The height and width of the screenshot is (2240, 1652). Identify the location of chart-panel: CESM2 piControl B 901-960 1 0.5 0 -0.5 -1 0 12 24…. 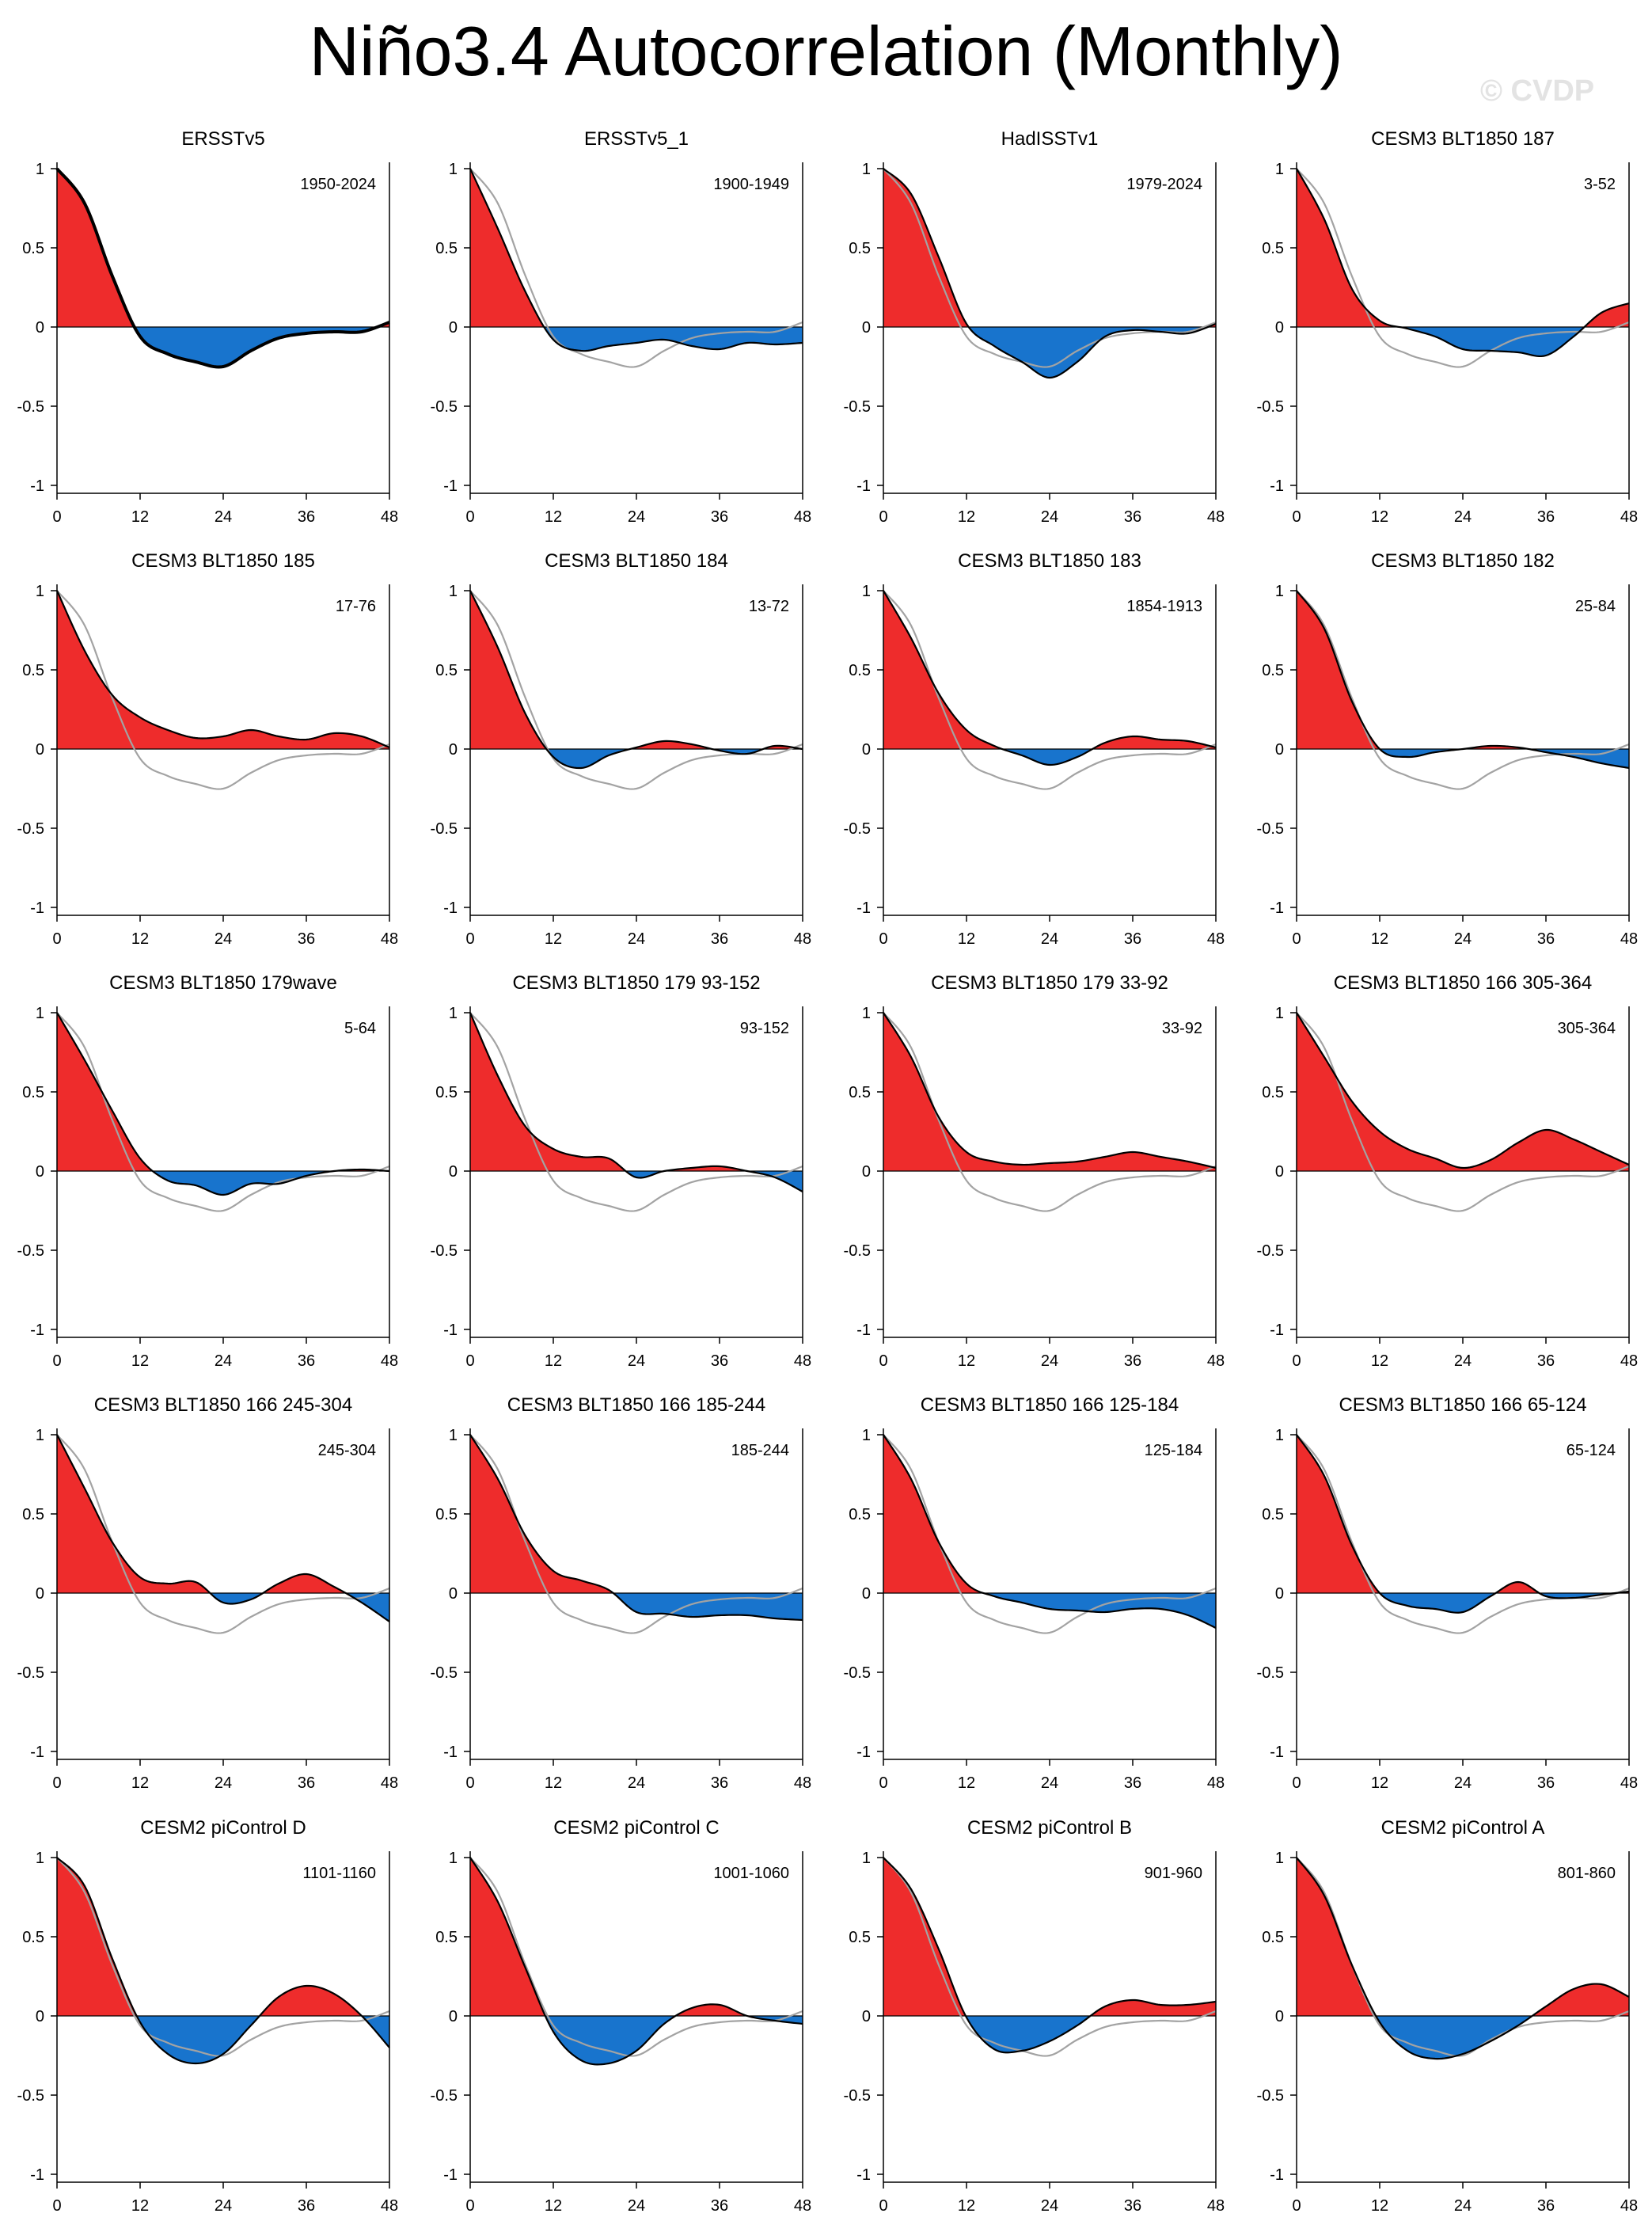
(1035, 2016).